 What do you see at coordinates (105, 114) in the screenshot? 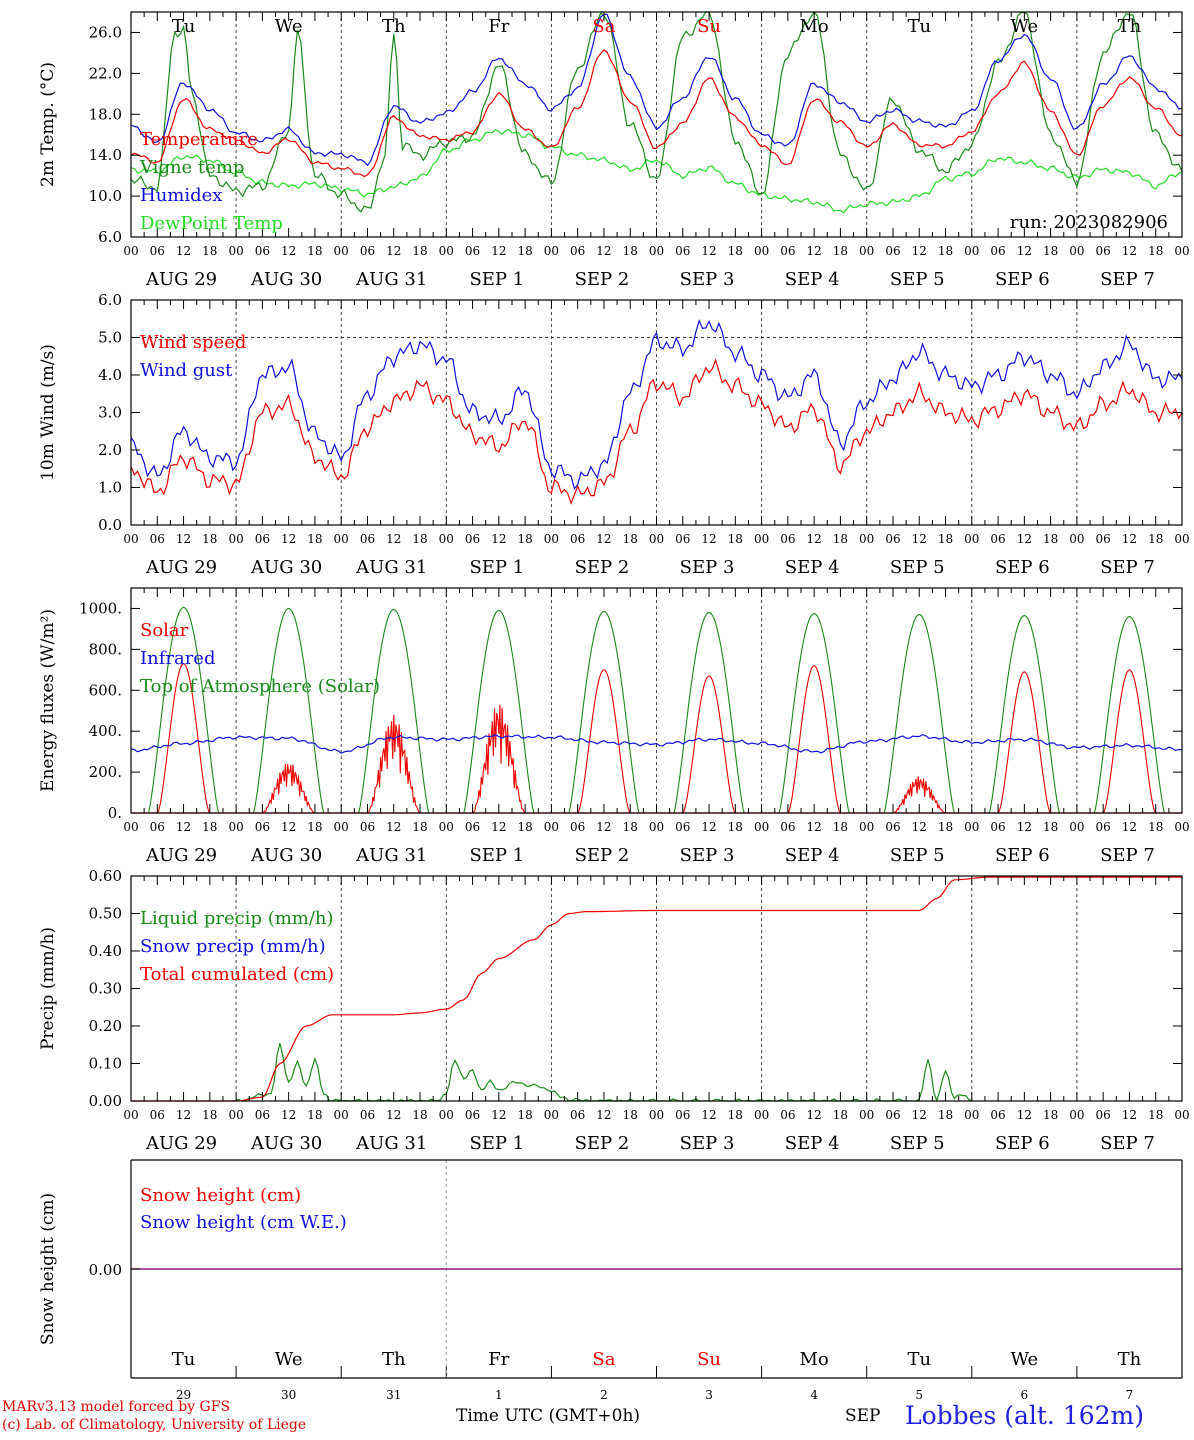
I see `y-tick-label: 18.0` at bounding box center [105, 114].